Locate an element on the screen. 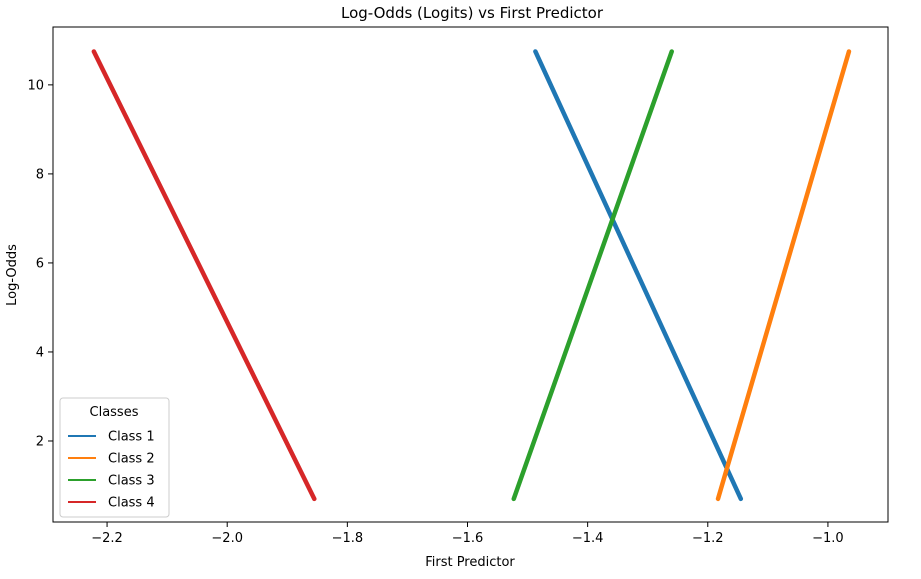 The height and width of the screenshot is (579, 921). y-tick-label: 8 is located at coordinates (40, 174).